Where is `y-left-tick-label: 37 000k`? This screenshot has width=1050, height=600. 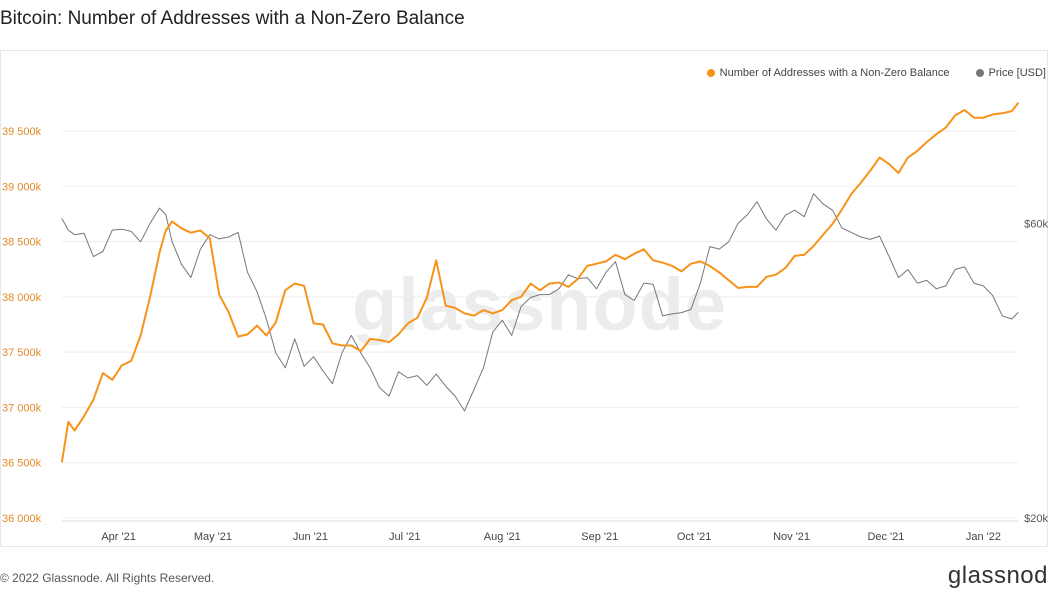
y-left-tick-label: 37 000k is located at coordinates (22, 408).